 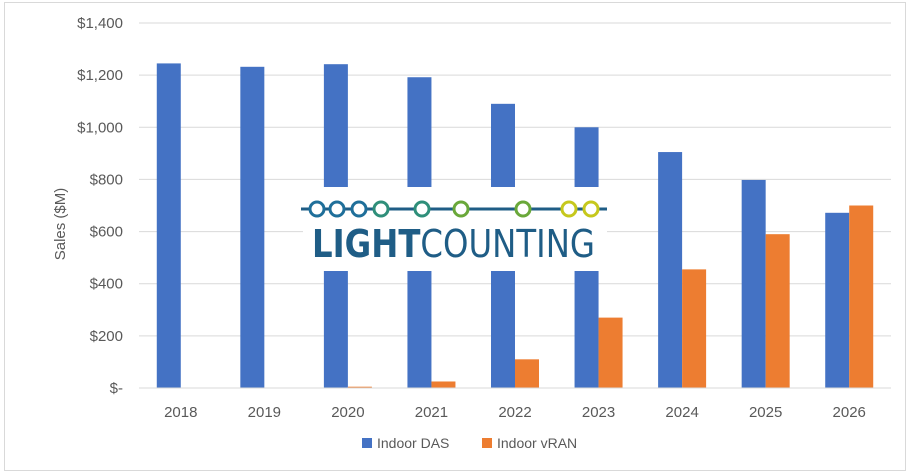 What do you see at coordinates (413, 443) in the screenshot?
I see `legend-label: Indoor DAS` at bounding box center [413, 443].